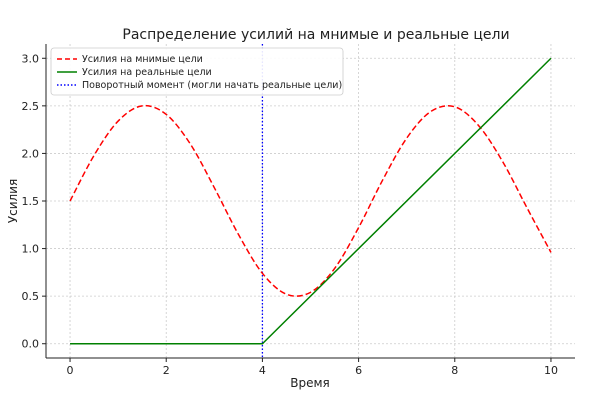 The height and width of the screenshot is (404, 591). What do you see at coordinates (31, 106) in the screenshot?
I see `y-tick-label: 2.5` at bounding box center [31, 106].